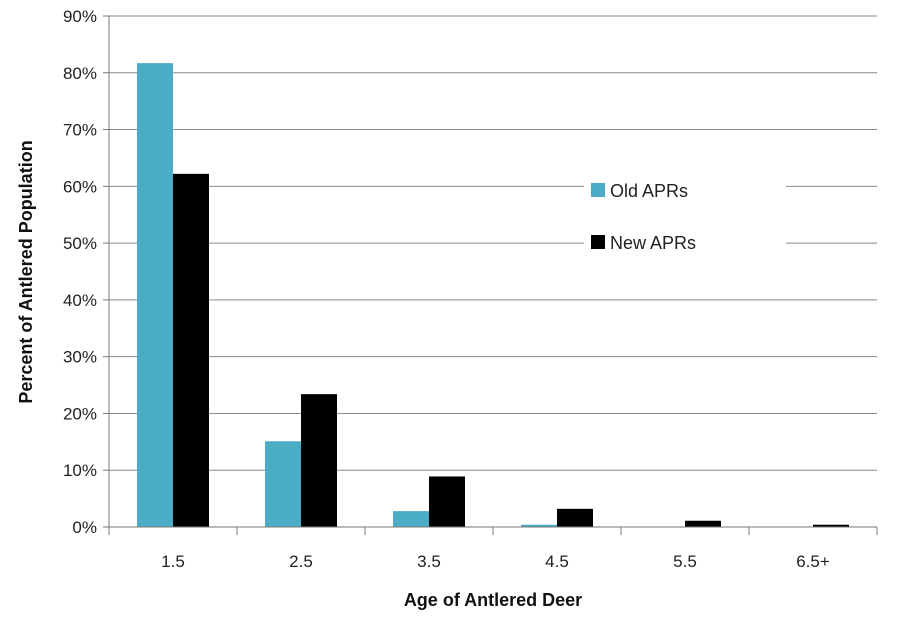  I want to click on x-tick-labels: 1.5 2.5 3.5 4.5 5.5 6.5+, so click(493, 549).